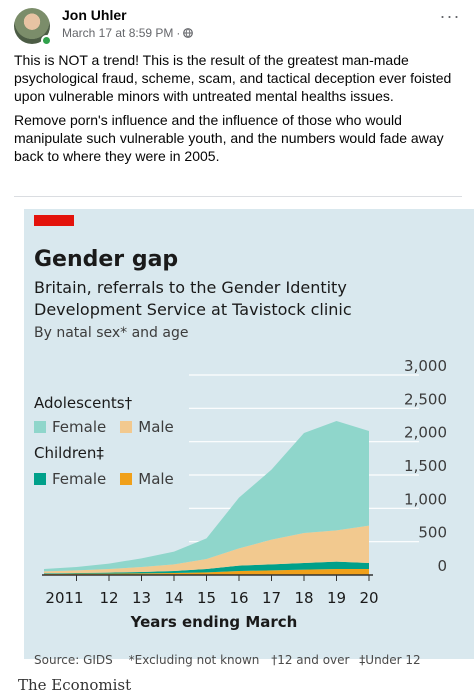  I want to click on source-text: Source: GIDS, so click(73, 660).